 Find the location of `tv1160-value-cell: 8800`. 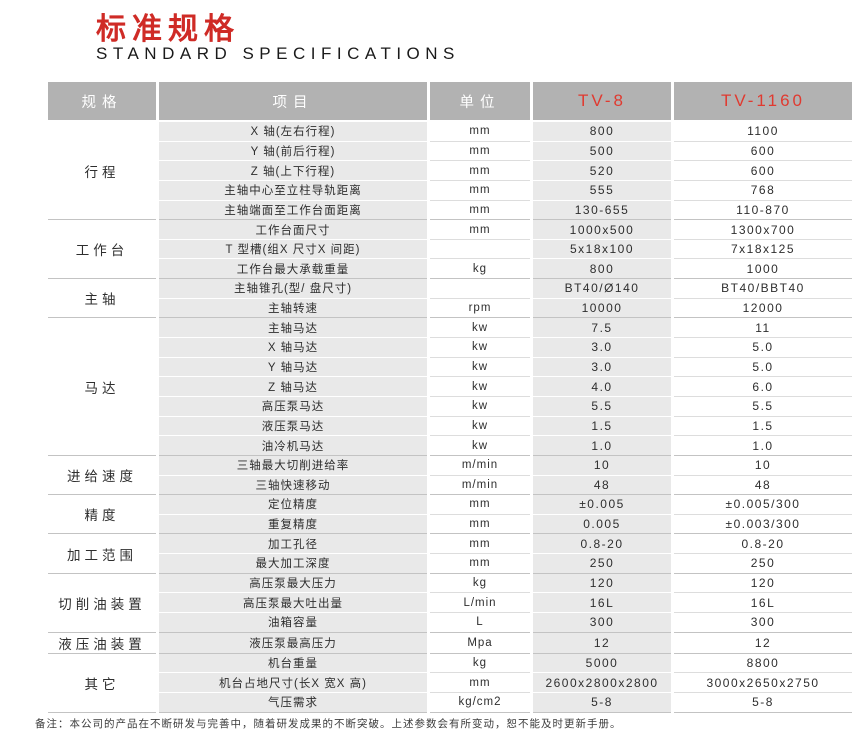

tv1160-value-cell: 8800 is located at coordinates (763, 663).